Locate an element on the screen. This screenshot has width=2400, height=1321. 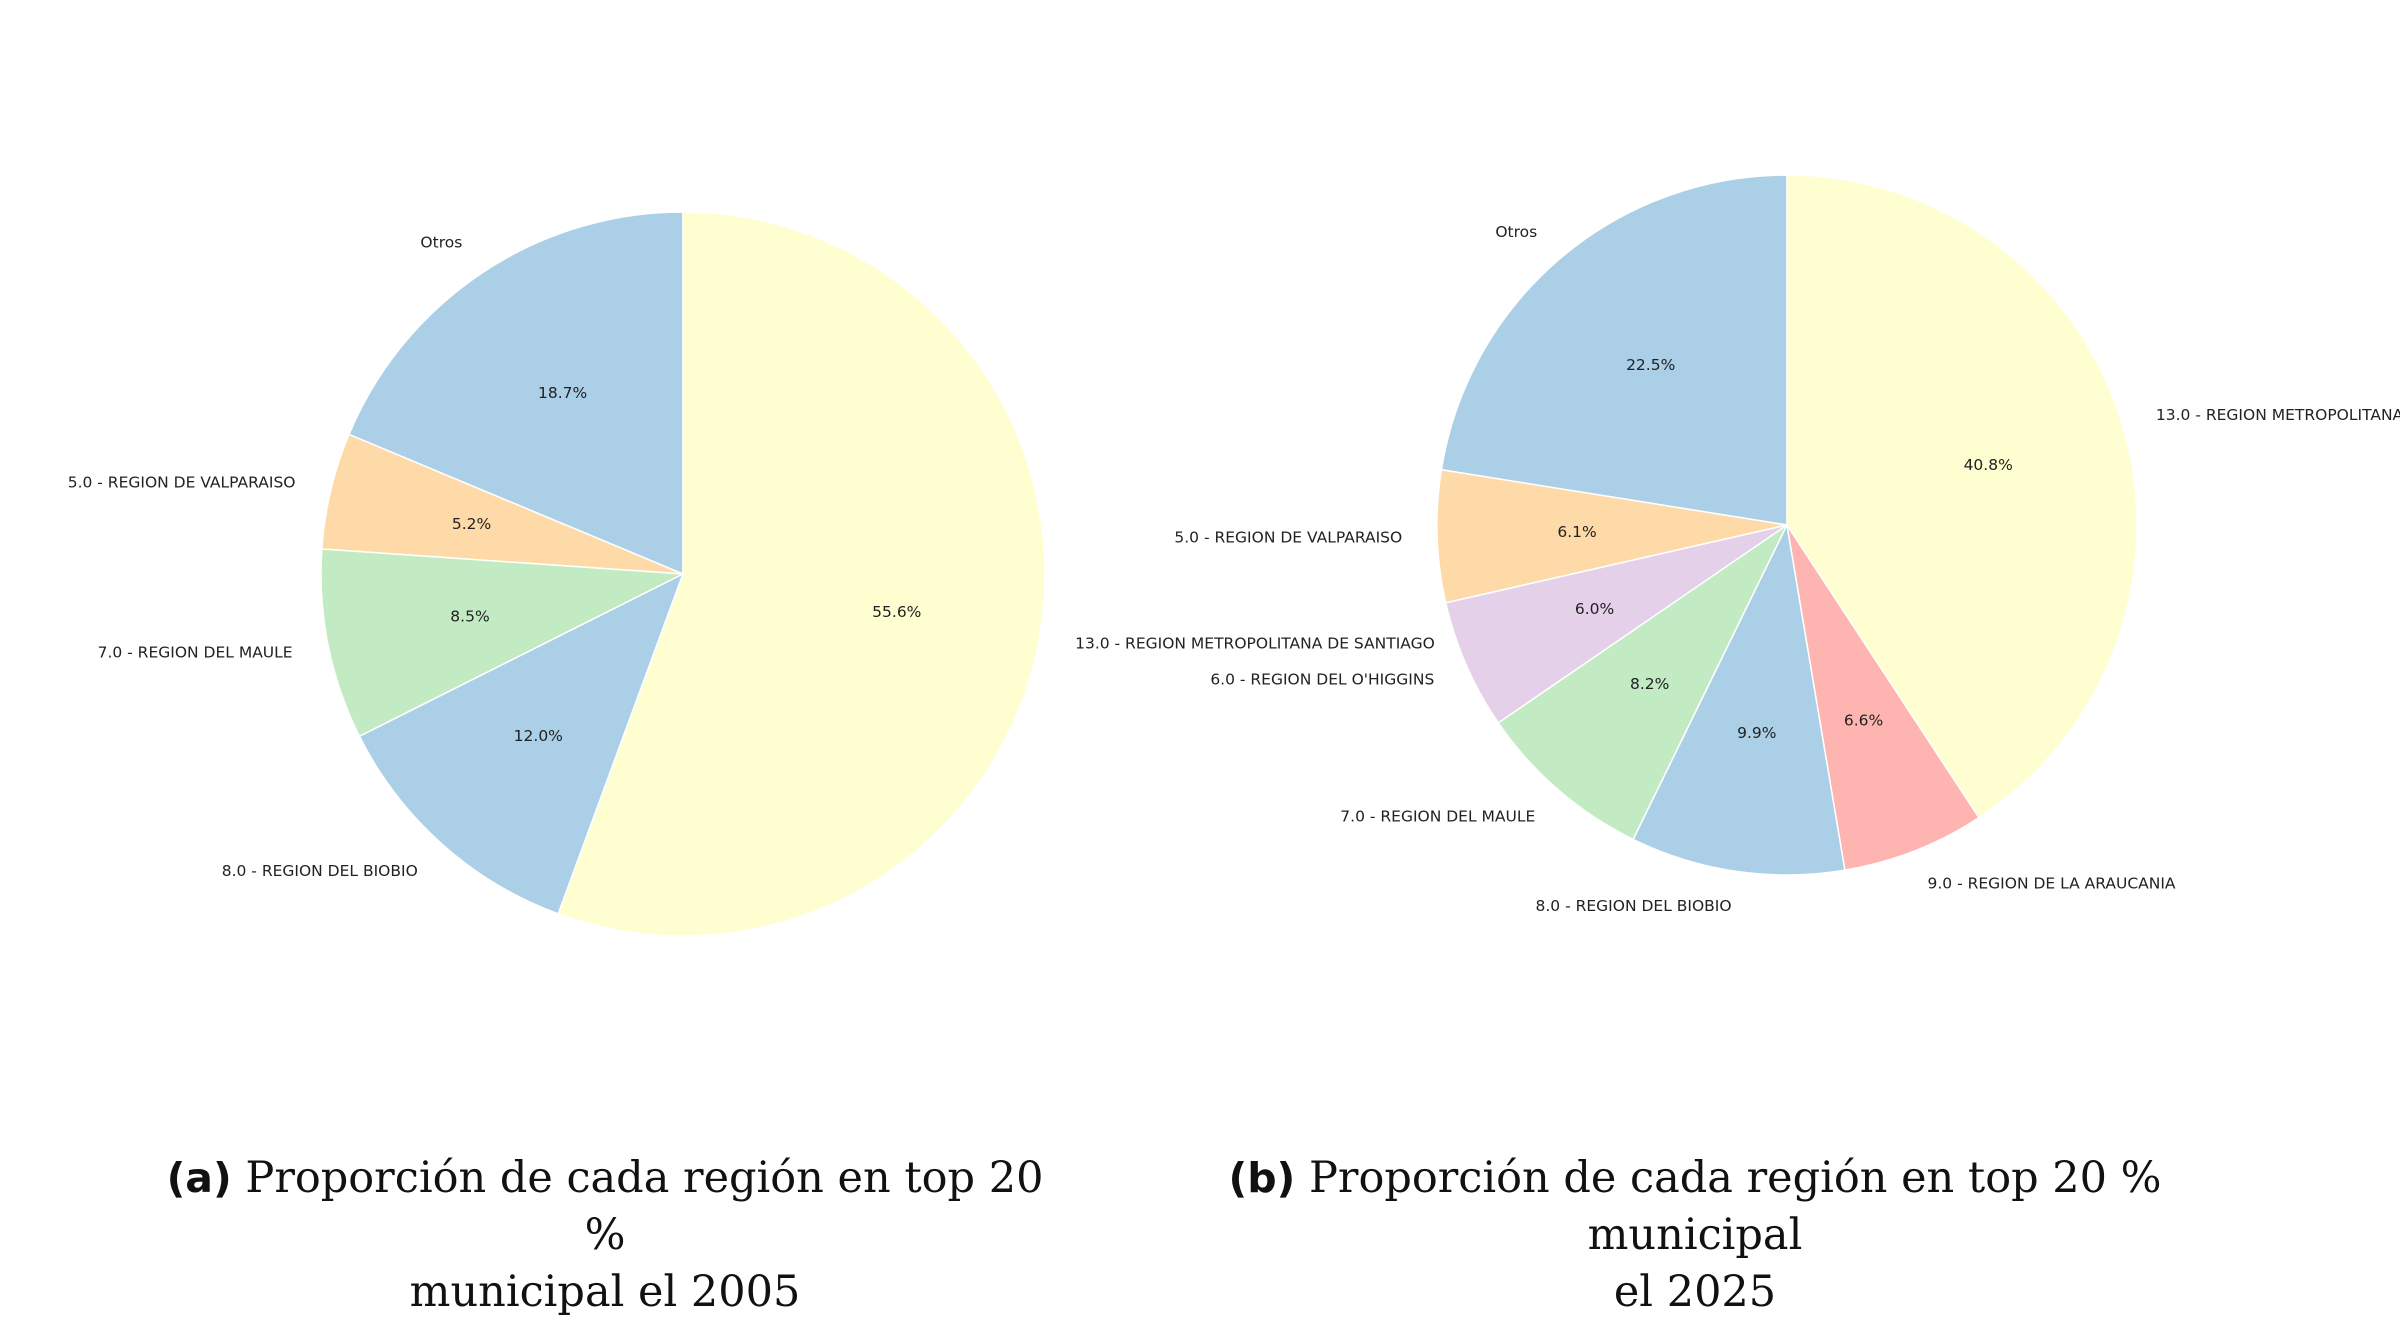
pie-slice-2025-7-0-region-del-maule is located at coordinates (1643, 681).